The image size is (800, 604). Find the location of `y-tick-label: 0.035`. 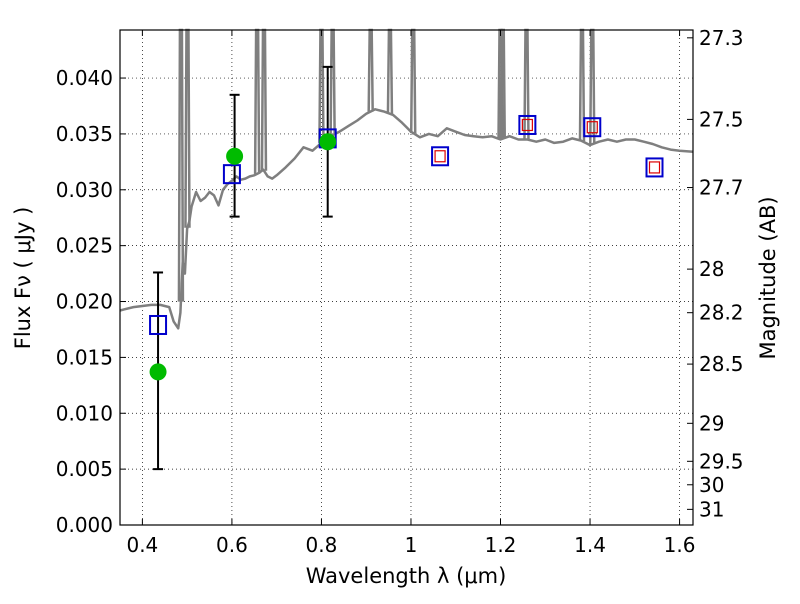

y-tick-label: 0.035 is located at coordinates (84, 134).